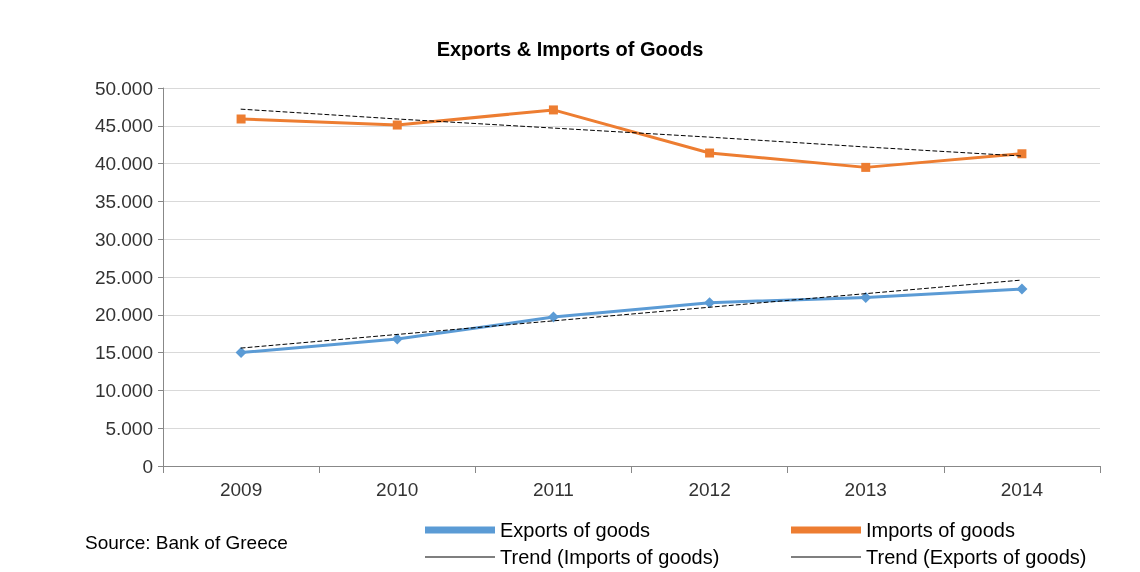  I want to click on y-tick-label: 20.000, so click(123, 315).